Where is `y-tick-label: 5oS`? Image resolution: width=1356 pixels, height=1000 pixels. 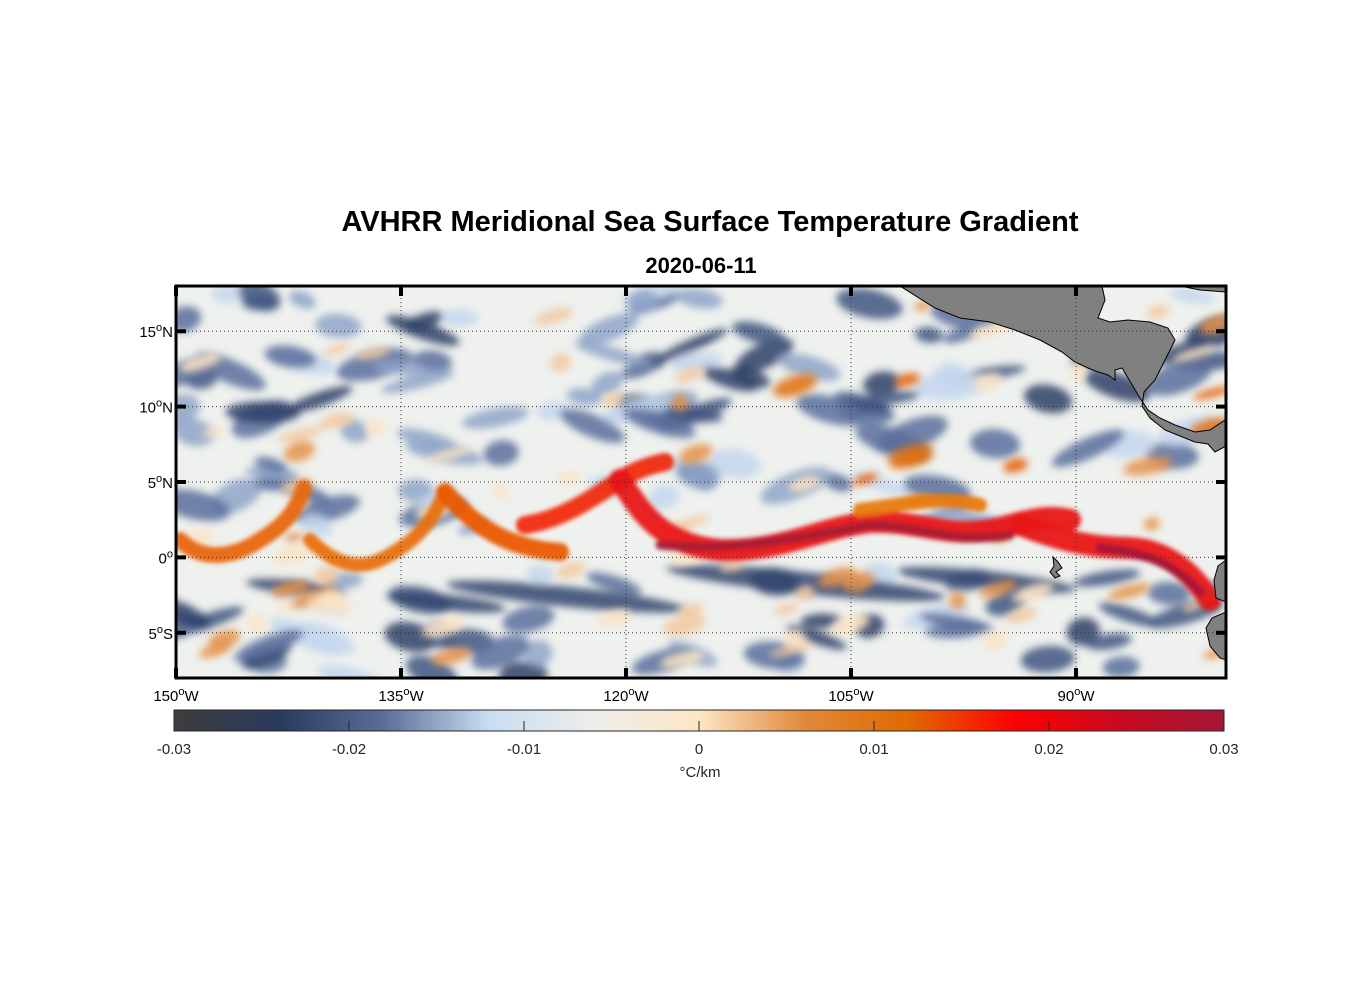
y-tick-label: 5oS is located at coordinates (161, 633).